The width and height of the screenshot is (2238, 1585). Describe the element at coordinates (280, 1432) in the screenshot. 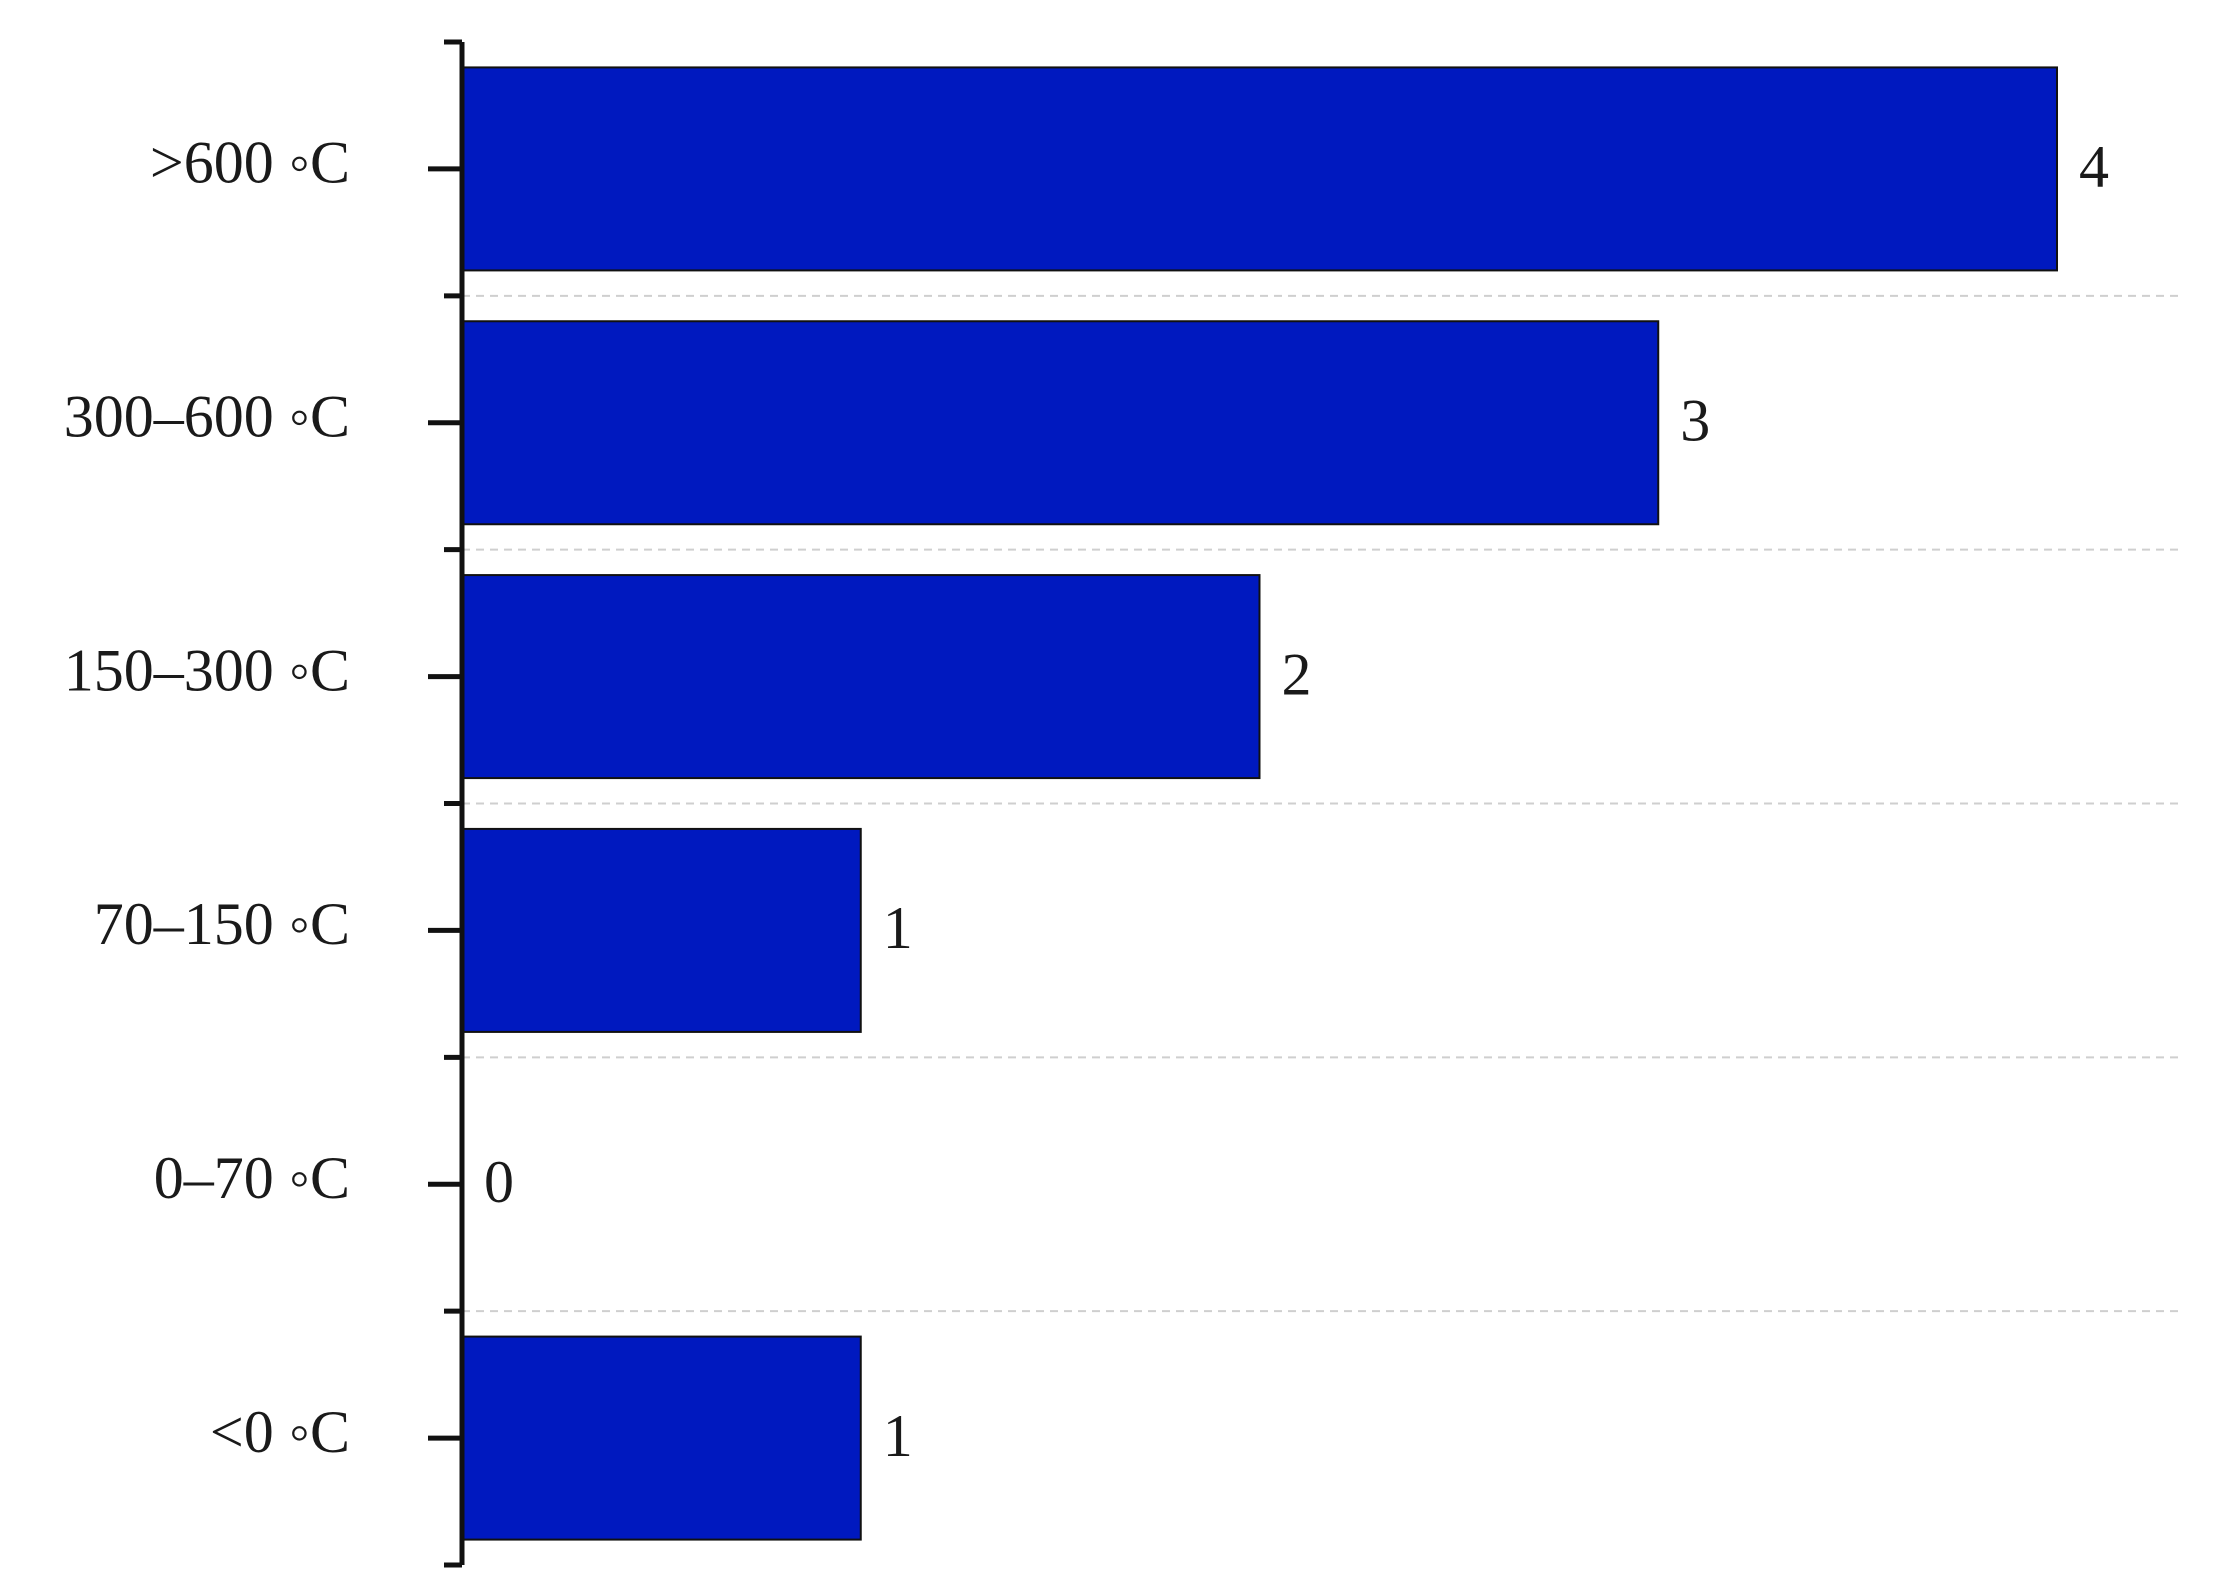

I see `category-label: <0 ◦C` at that location.